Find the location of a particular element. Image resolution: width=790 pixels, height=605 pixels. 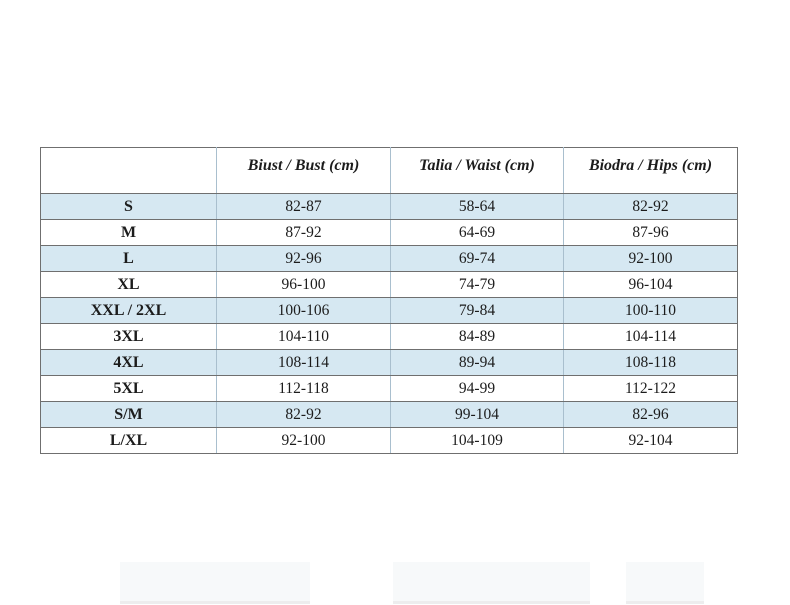

hips-value-cell: 92-100 is located at coordinates (650, 258).